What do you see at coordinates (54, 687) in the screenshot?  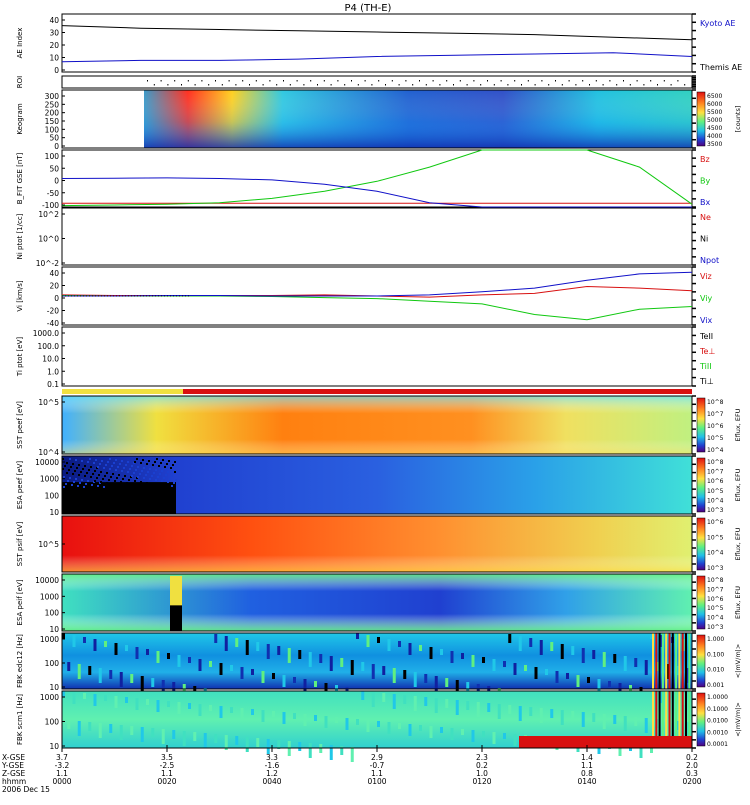 I see `y-tick-label: 10` at bounding box center [54, 687].